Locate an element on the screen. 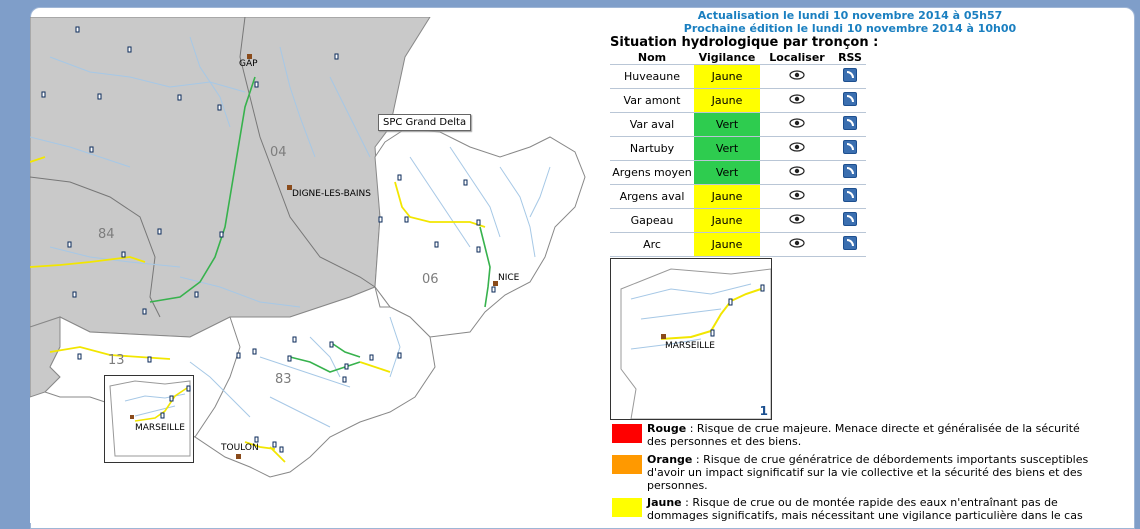 The width and height of the screenshot is (1140, 529). department-label-04: 04 is located at coordinates (278, 152).